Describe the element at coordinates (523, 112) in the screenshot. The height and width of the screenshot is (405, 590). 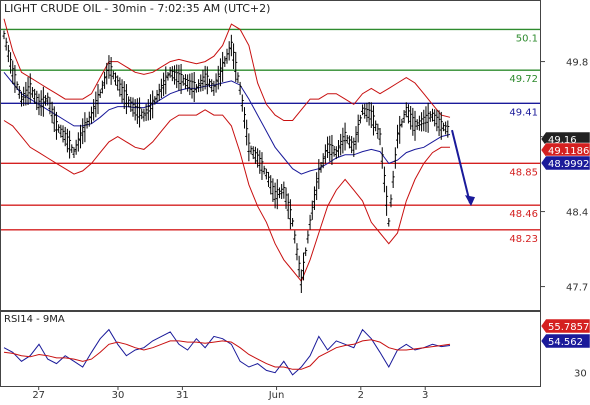
I see `level-label: 49.41` at that location.